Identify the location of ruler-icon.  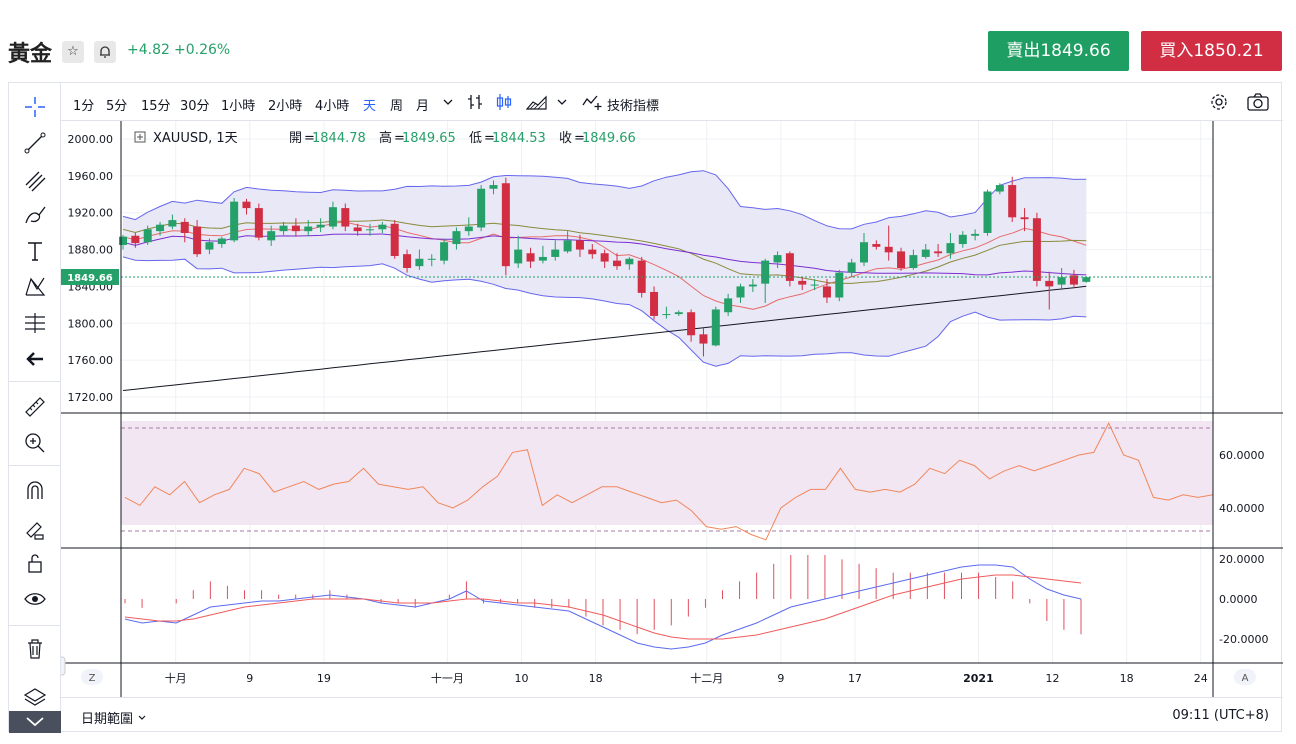
(35, 407).